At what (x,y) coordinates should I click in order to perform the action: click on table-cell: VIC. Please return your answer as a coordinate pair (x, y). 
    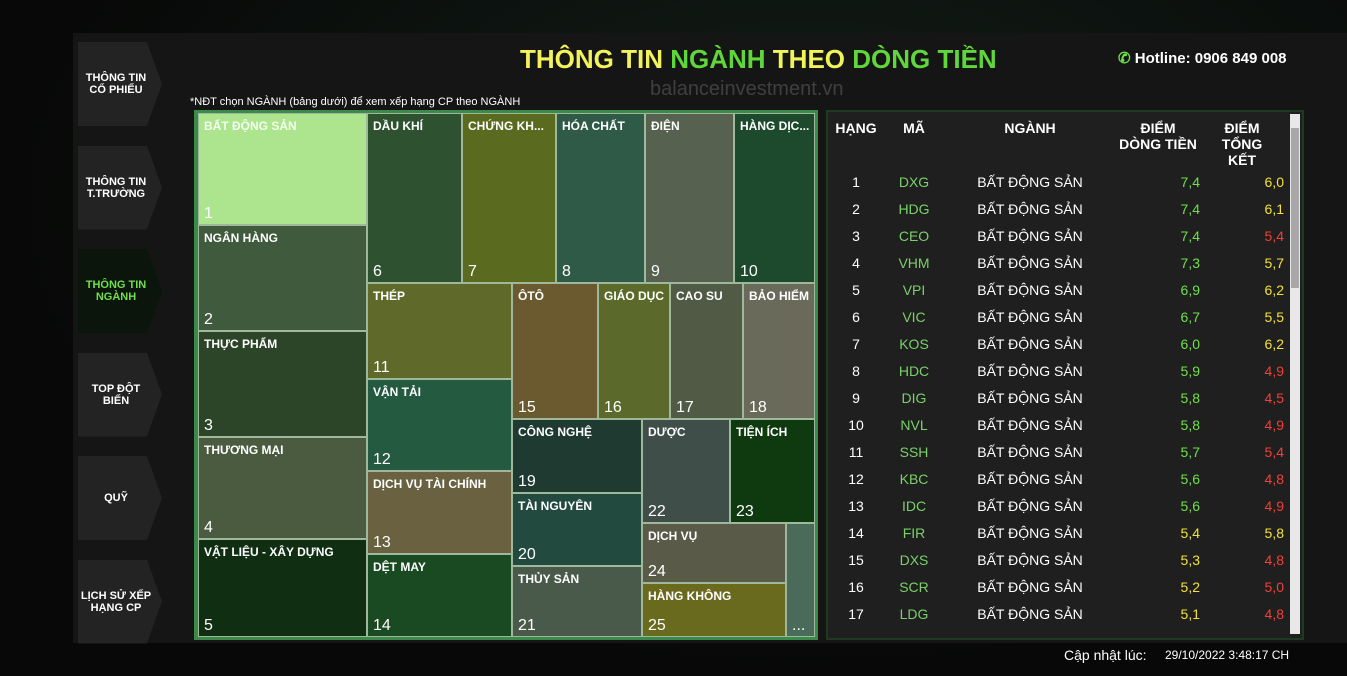
    Looking at the image, I should click on (914, 317).